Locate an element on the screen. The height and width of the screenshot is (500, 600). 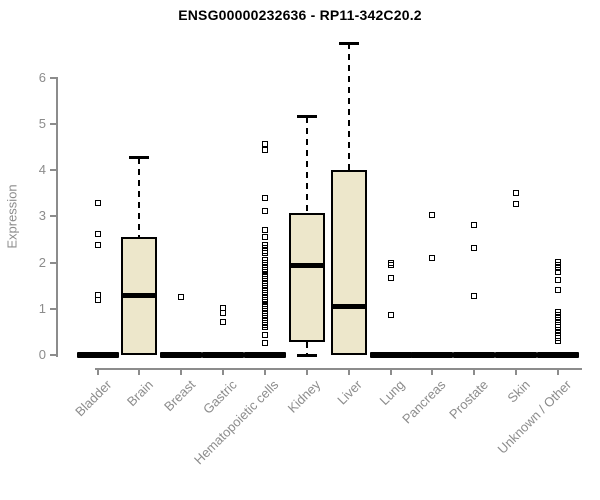
y-tick-label: 0 is located at coordinates (42, 354).